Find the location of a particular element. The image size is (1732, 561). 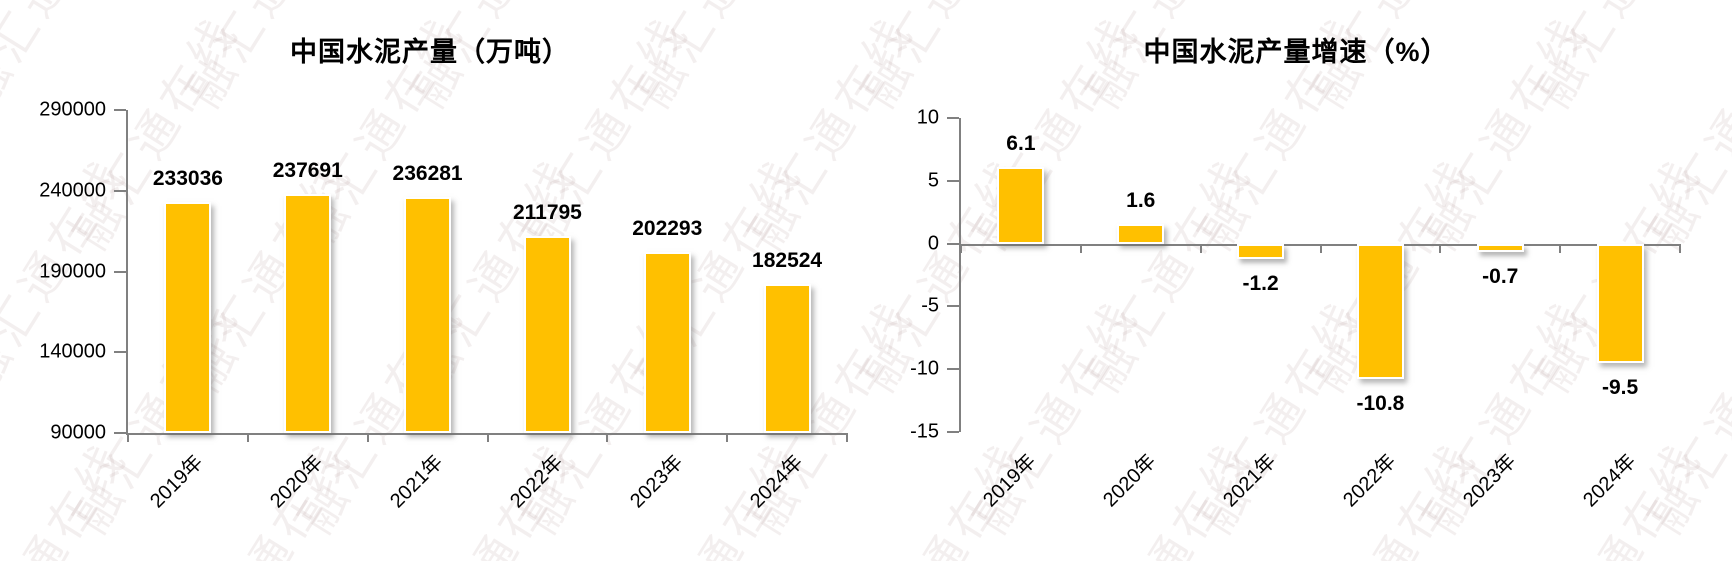

bar-value-label: -0.7 is located at coordinates (1500, 277).